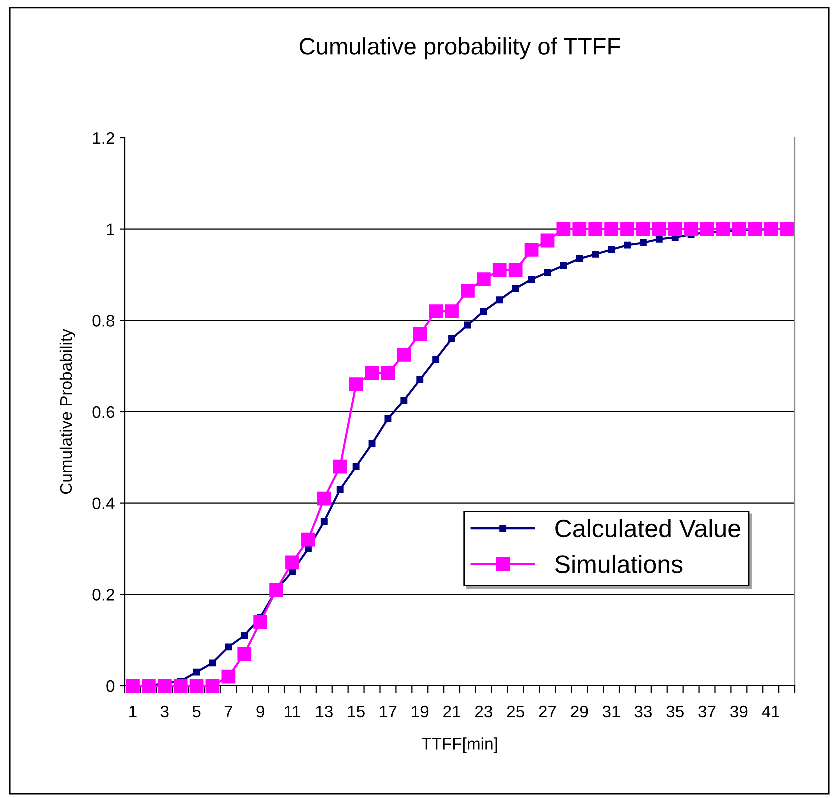  I want to click on legend-label: Calculated Value, so click(648, 528).